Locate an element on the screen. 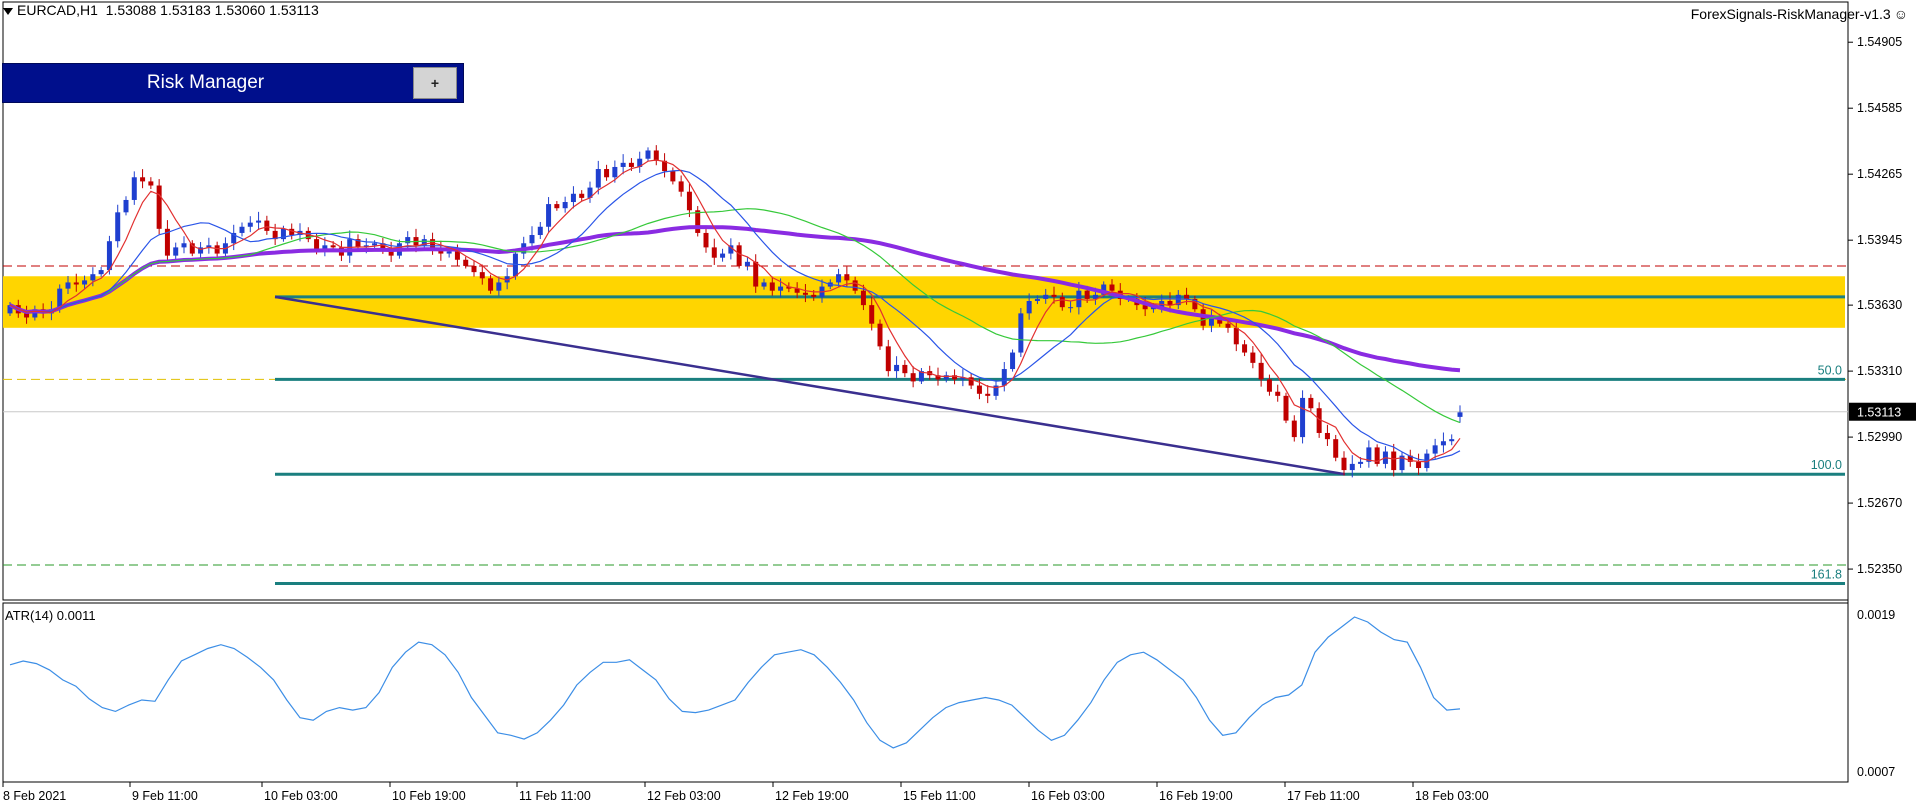  time-tick-label: 16 Feb 19:00 is located at coordinates (1196, 796).